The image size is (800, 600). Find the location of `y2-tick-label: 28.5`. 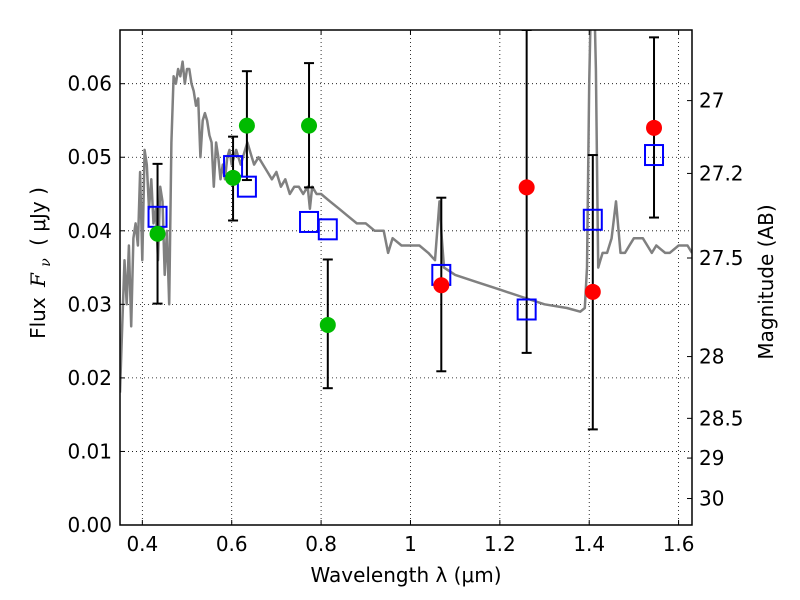

y2-tick-label: 28.5 is located at coordinates (721, 418).